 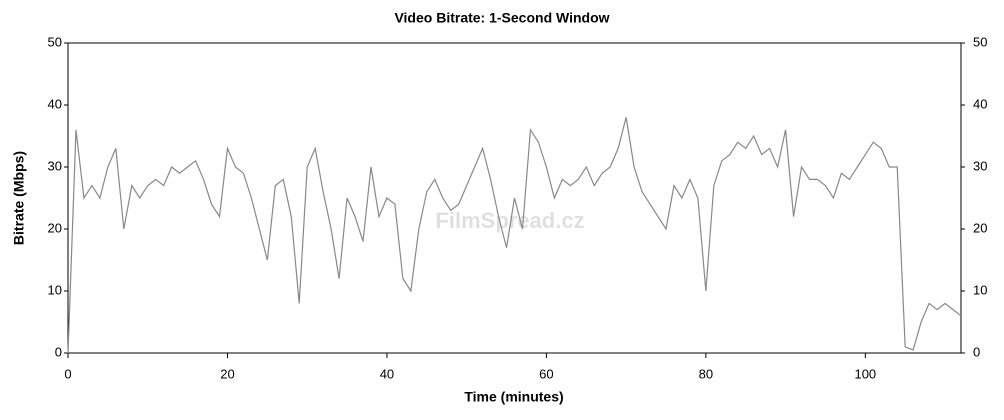 What do you see at coordinates (55, 103) in the screenshot?
I see `y-tick-label: 40` at bounding box center [55, 103].